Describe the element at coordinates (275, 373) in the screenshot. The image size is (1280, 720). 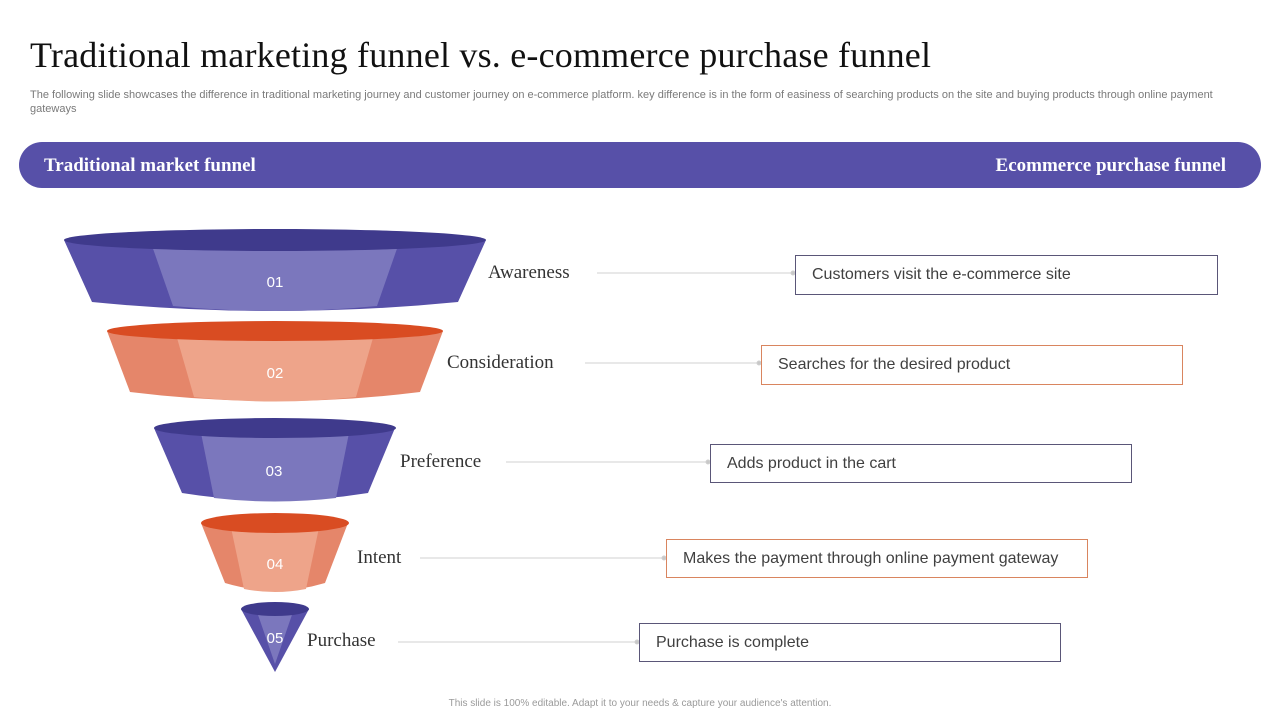
I see `segment-number-2: 02` at that location.